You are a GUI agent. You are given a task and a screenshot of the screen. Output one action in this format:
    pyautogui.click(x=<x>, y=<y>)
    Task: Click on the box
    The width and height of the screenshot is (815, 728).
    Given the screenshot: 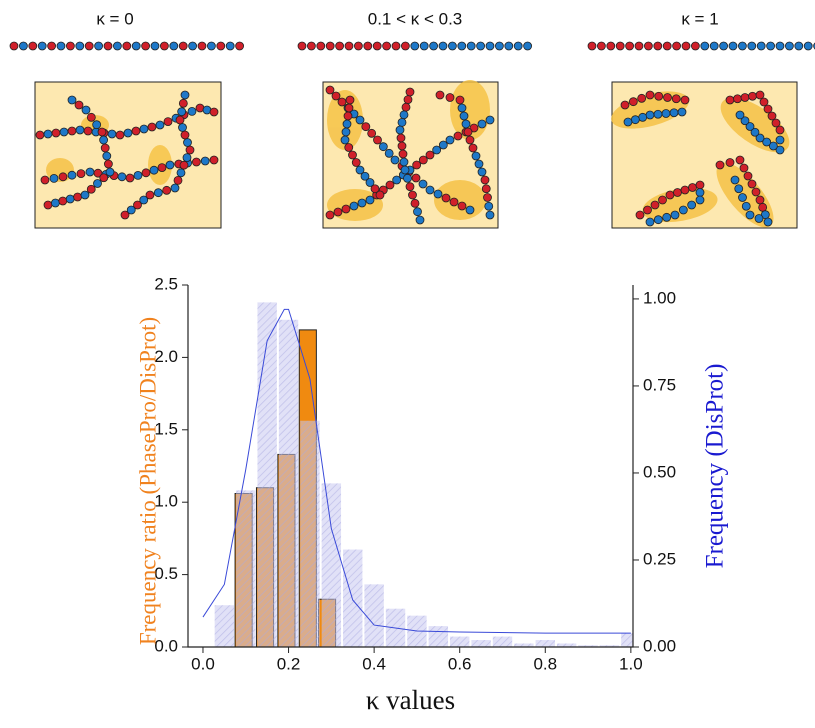 What is the action you would take?
    pyautogui.click(x=128, y=155)
    